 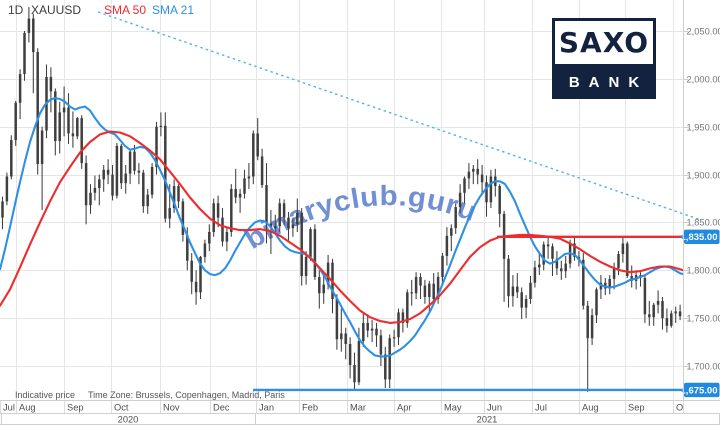 I want to click on month-tick-label: Feb, so click(x=310, y=408).